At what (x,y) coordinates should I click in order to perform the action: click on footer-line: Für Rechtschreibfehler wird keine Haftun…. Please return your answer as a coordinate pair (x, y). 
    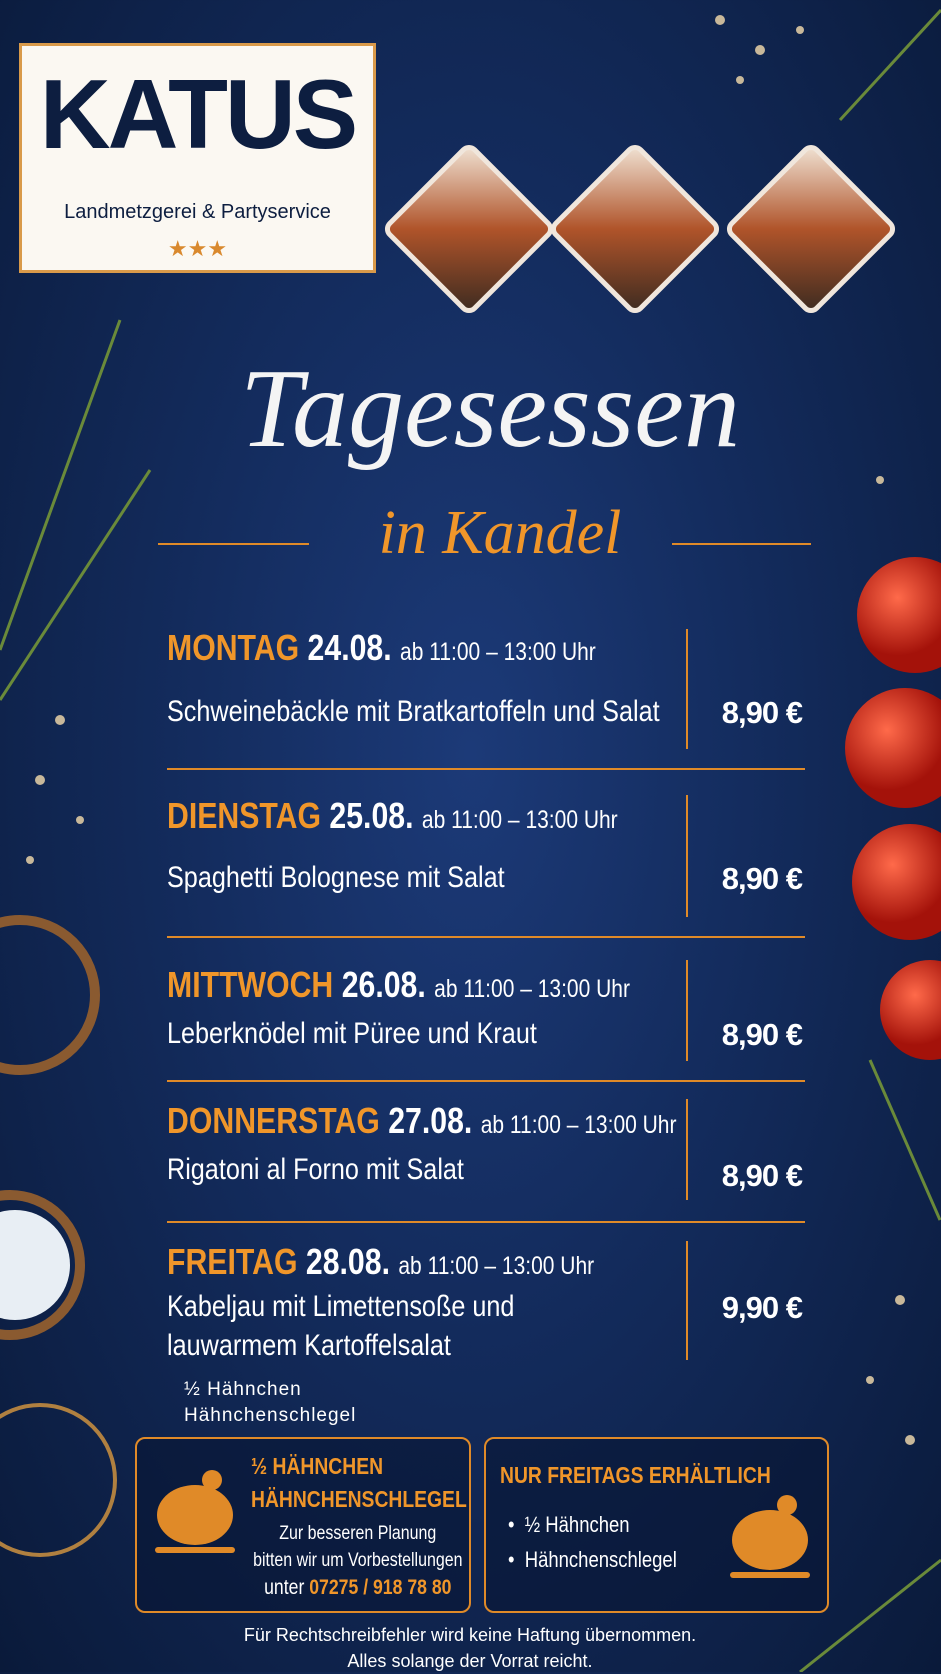
    Looking at the image, I should click on (470, 1635).